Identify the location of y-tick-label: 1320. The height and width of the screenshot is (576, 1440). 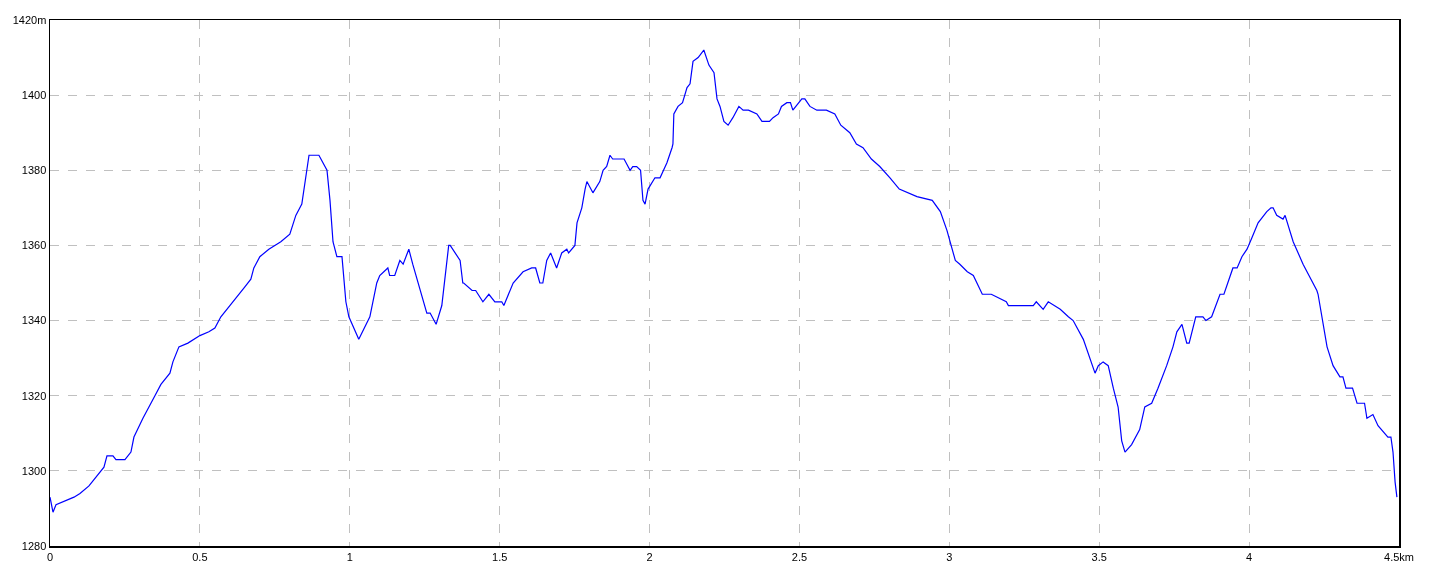
(34, 395).